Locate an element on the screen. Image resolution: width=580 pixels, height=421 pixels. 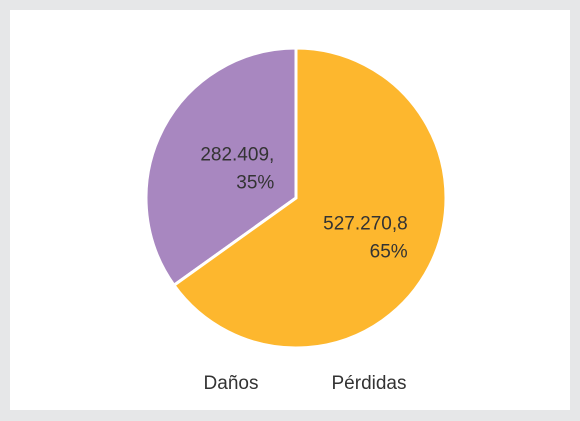
legend-entry: Daños is located at coordinates (231, 383).